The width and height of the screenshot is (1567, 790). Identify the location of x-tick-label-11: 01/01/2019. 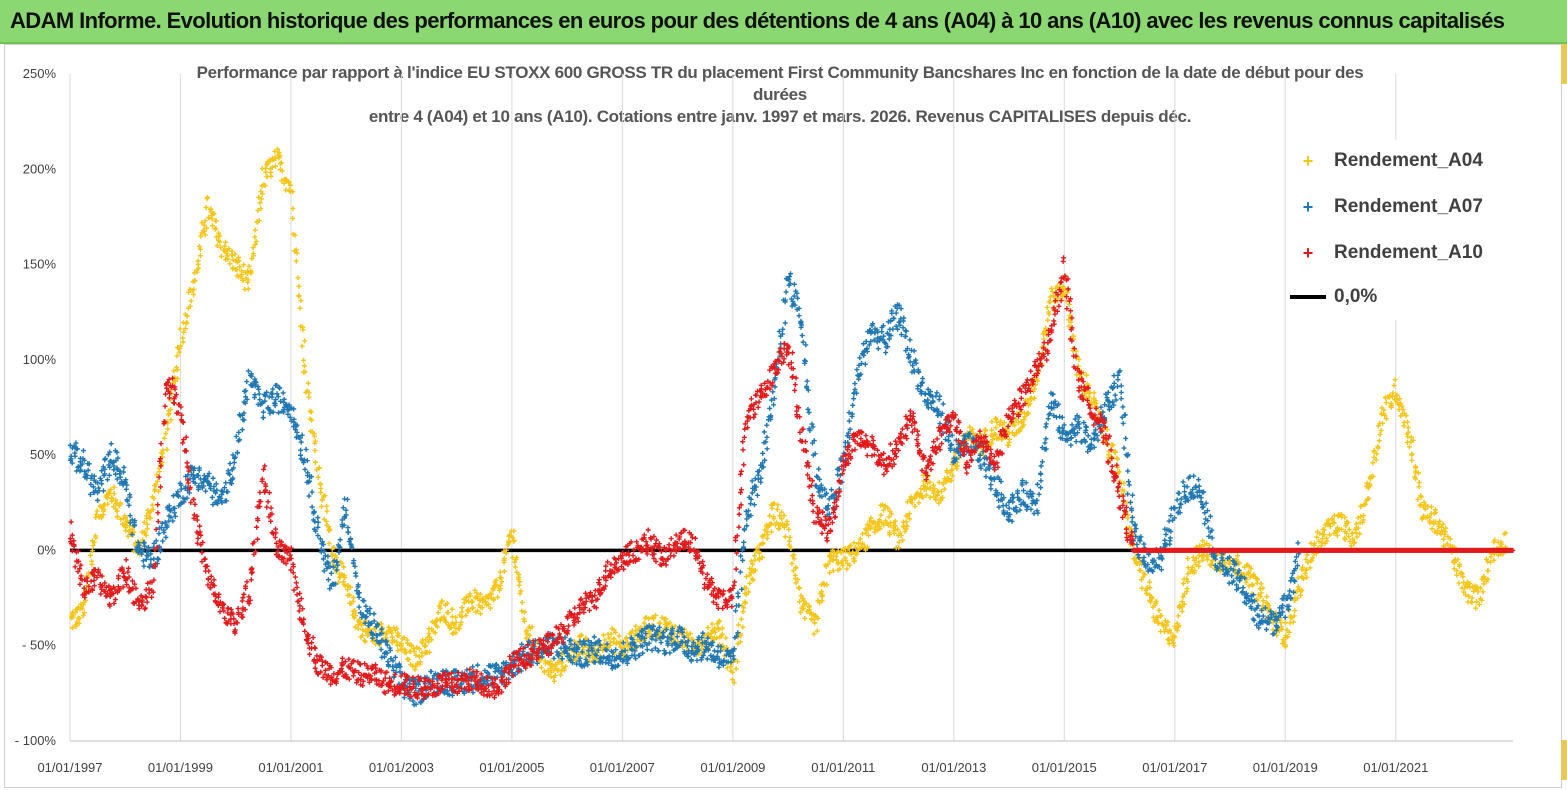
(1285, 767).